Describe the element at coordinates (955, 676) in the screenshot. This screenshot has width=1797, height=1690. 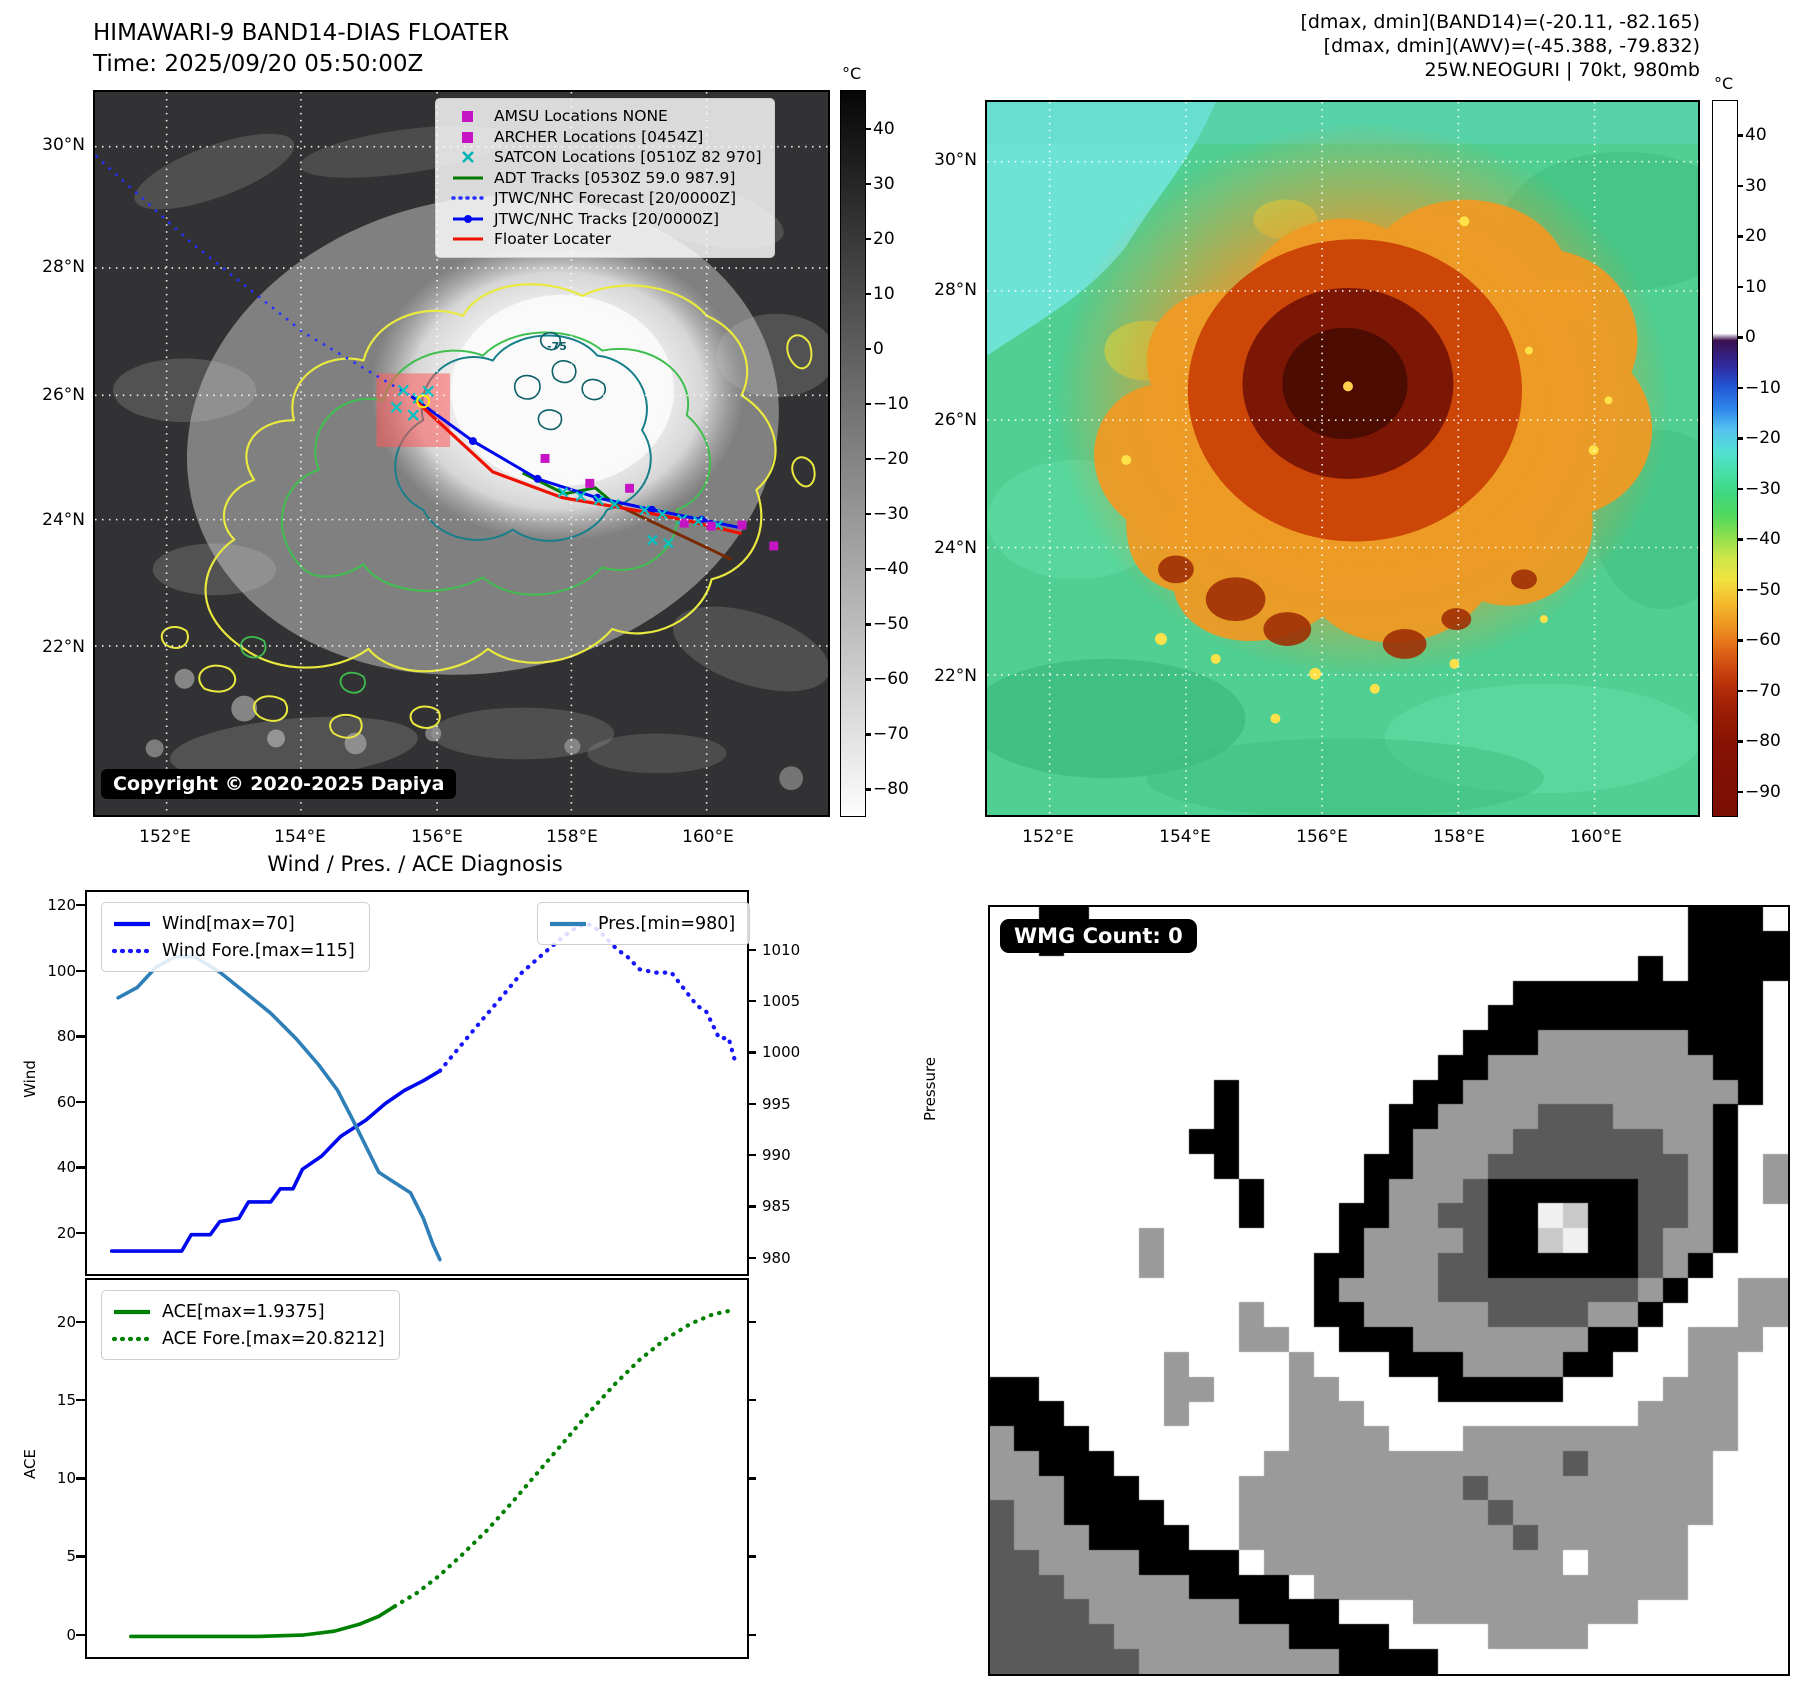
I see `right-map-y-tick: 22°N` at that location.